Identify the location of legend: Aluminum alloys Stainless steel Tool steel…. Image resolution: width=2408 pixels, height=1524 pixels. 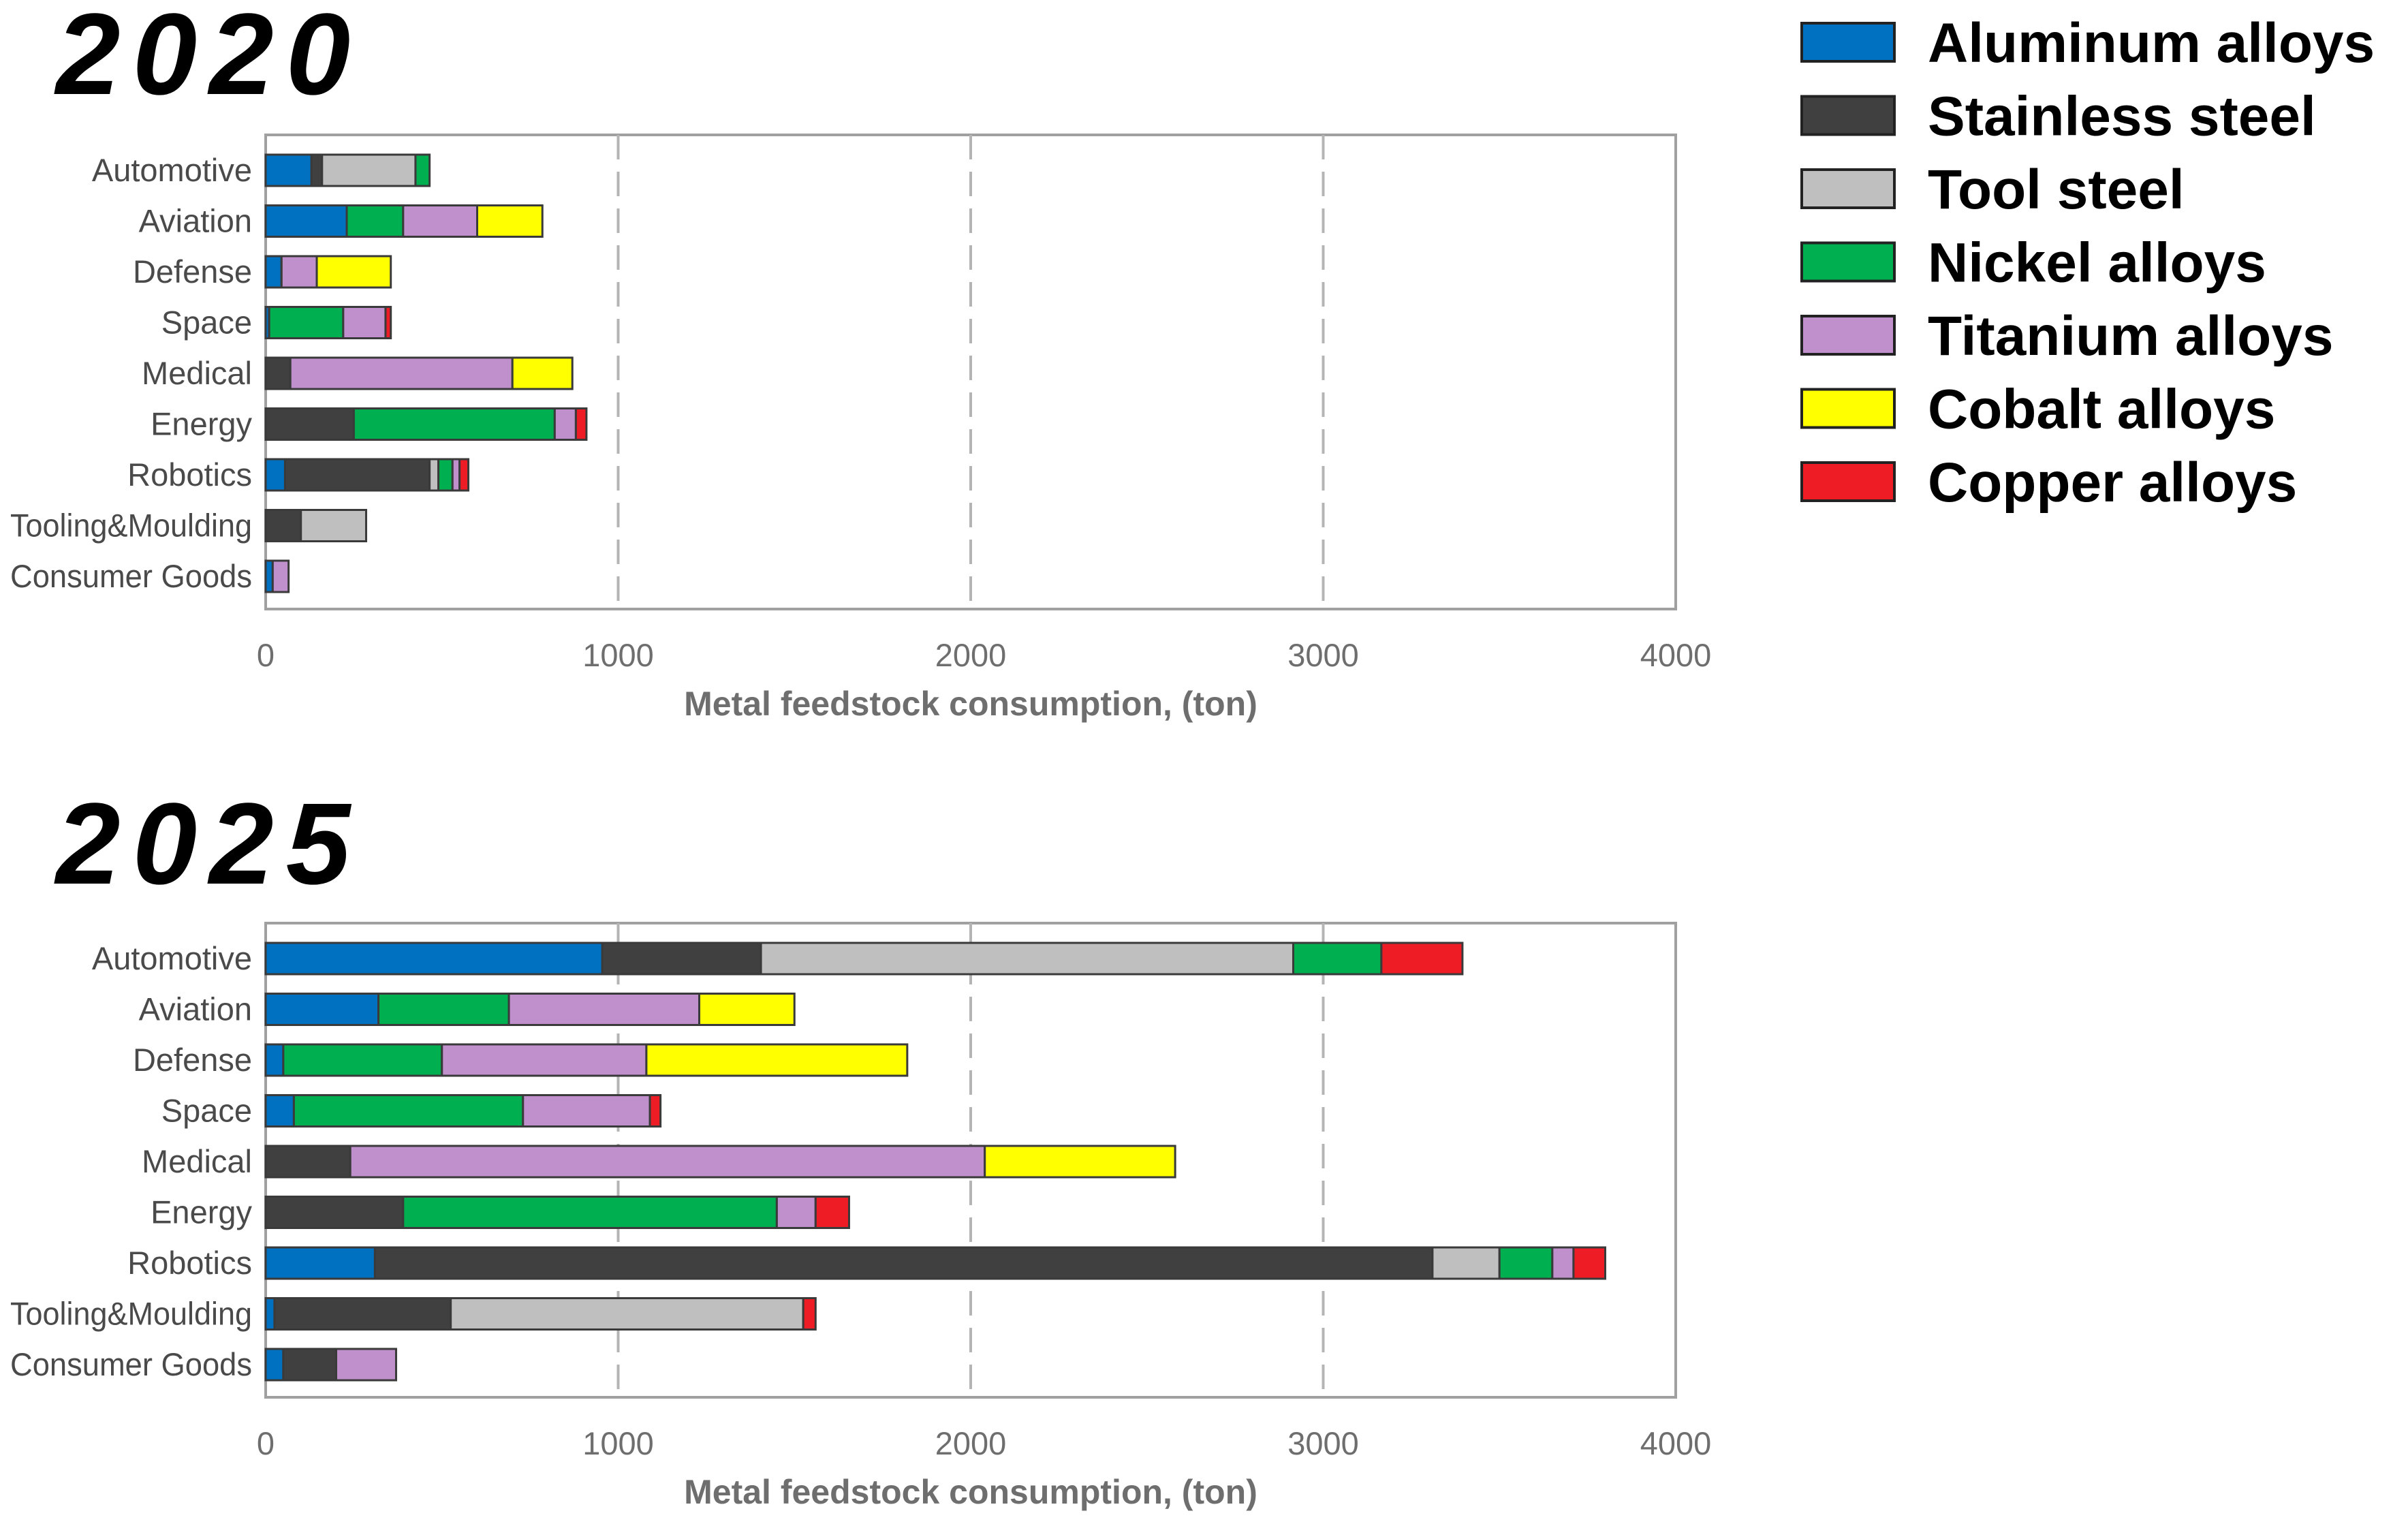
(2087, 263).